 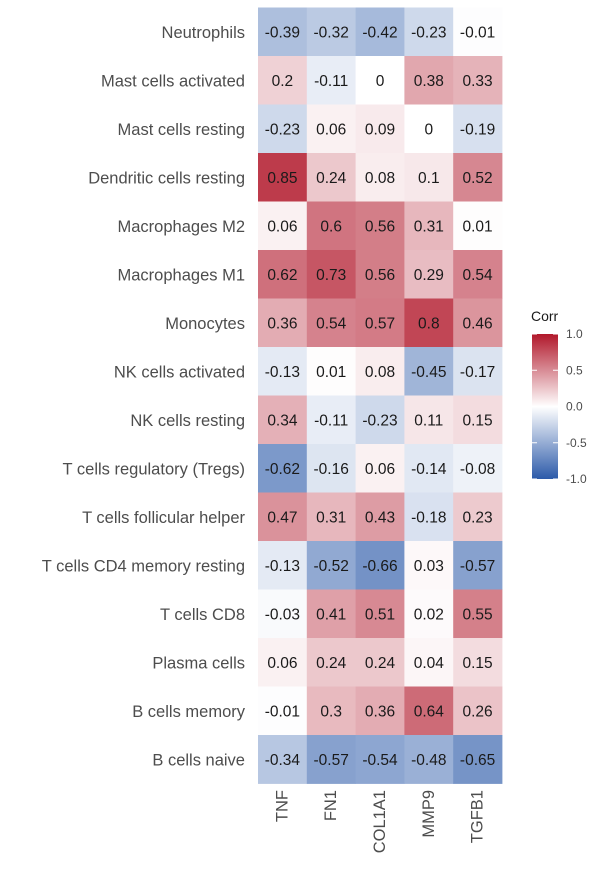 I want to click on row-label: B cells naive, so click(x=198, y=760).